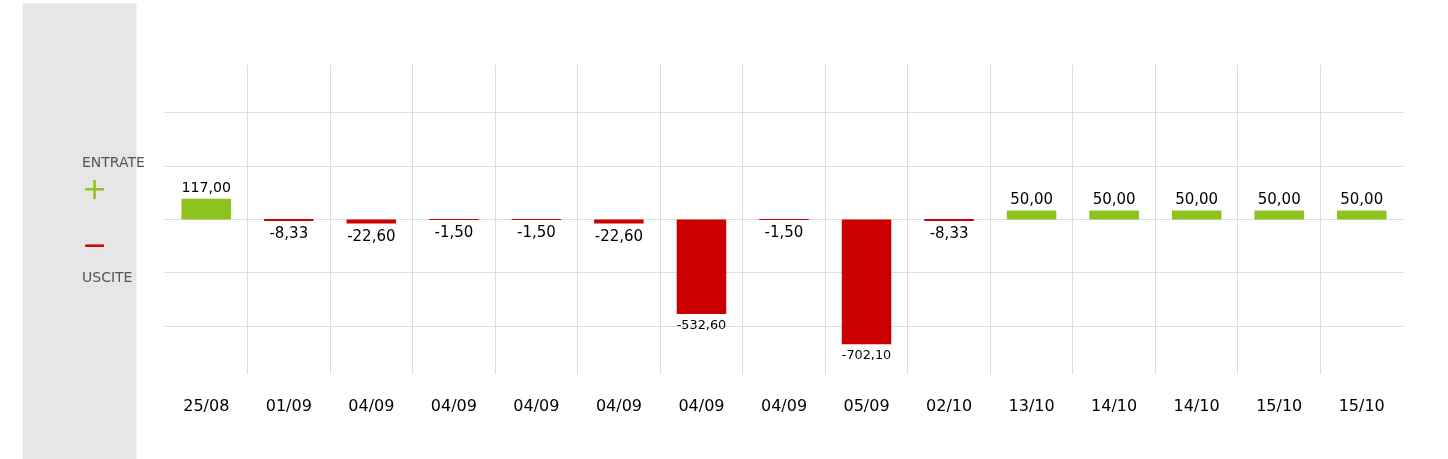 The width and height of the screenshot is (1448, 459). I want to click on x-tick-label: 25/08, so click(206, 405).